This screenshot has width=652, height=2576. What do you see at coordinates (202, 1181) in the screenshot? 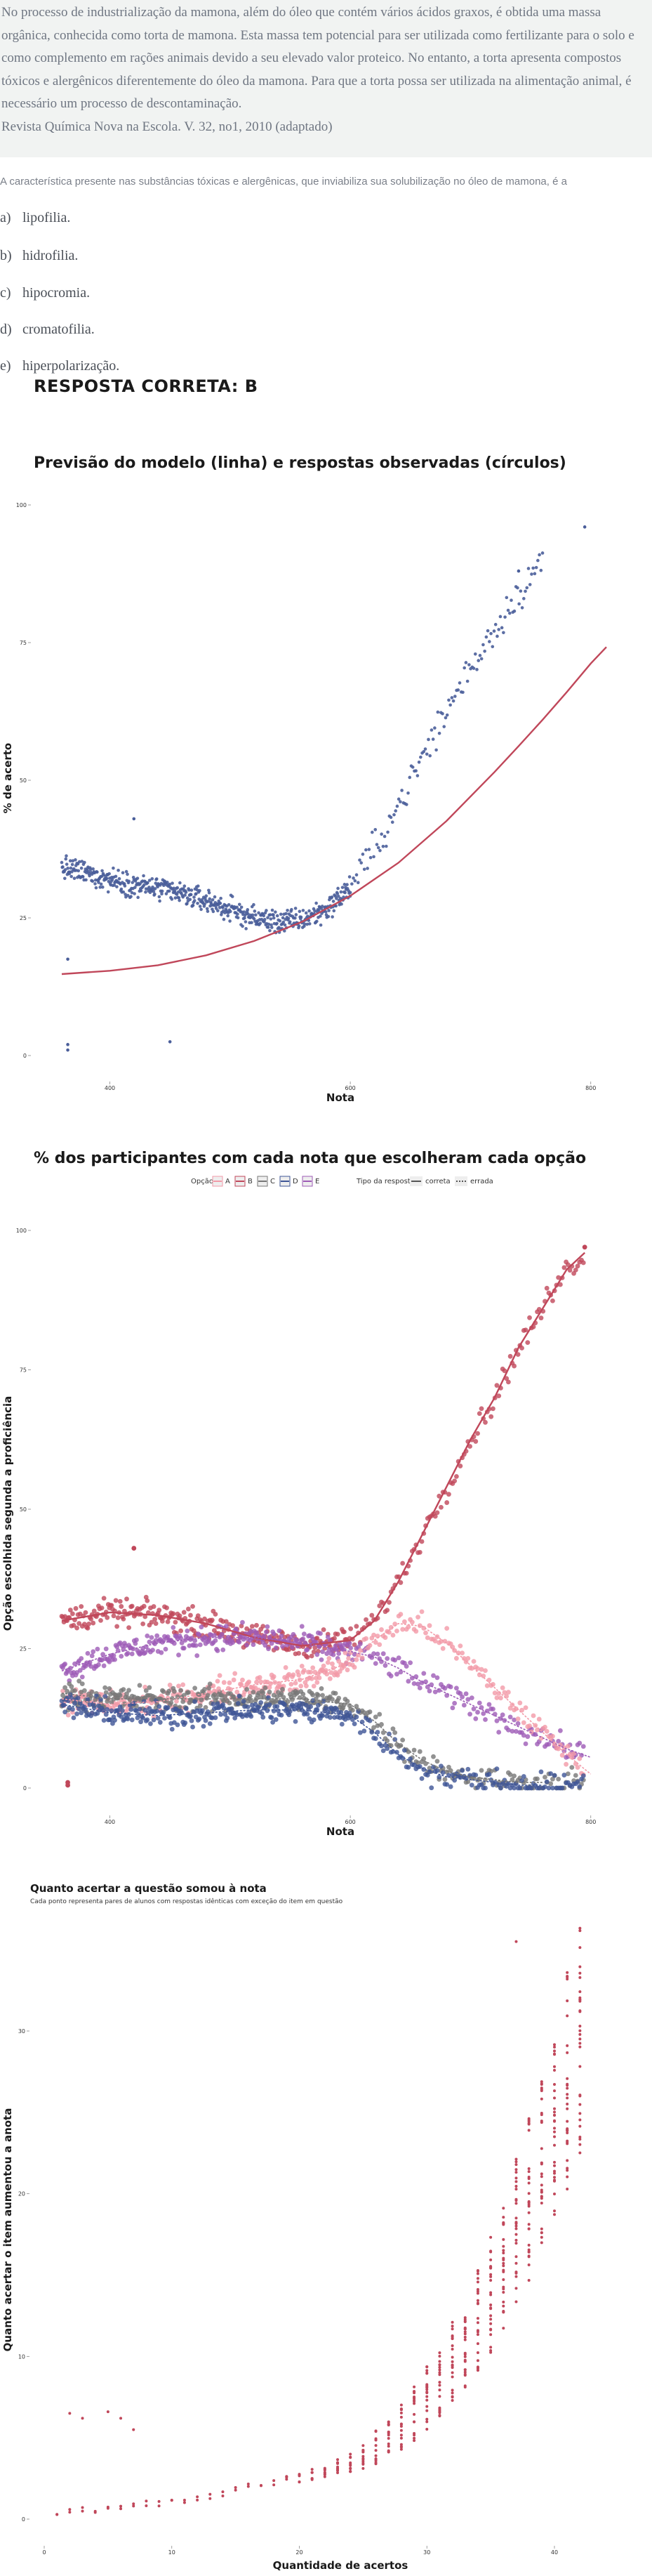
I see `legend-option-title: Opção` at bounding box center [202, 1181].